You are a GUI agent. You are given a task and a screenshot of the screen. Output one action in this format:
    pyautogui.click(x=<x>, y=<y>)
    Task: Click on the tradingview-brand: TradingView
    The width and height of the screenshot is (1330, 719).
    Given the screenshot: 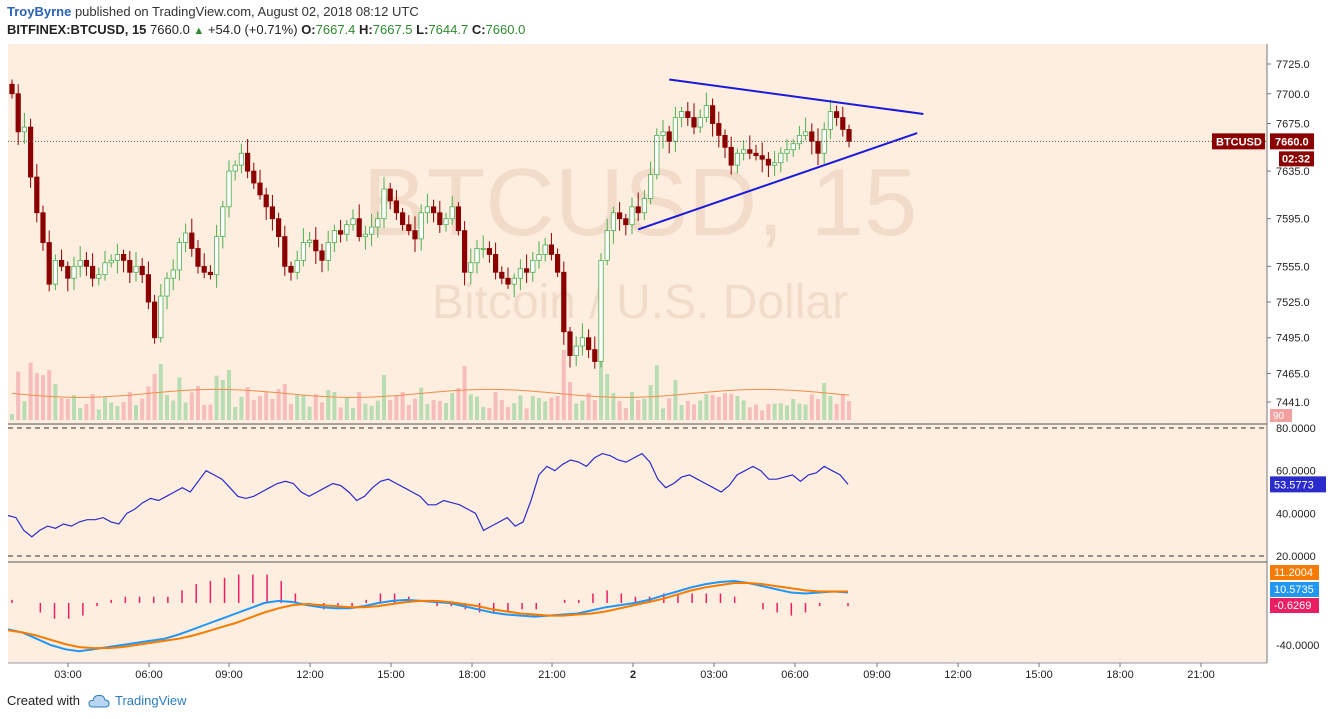 What is the action you would take?
    pyautogui.click(x=137, y=700)
    